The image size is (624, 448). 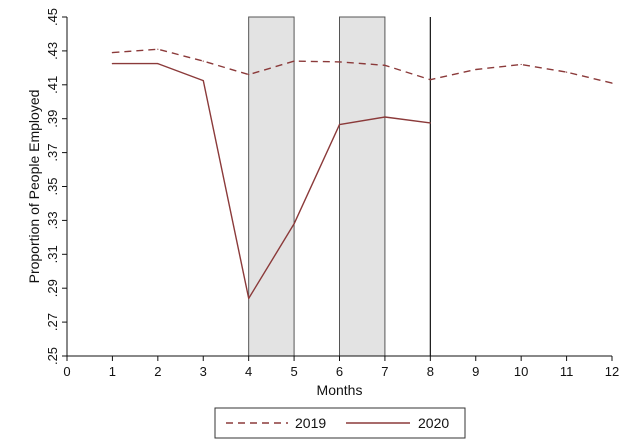 I want to click on y-tick-label: .37, so click(x=52, y=153).